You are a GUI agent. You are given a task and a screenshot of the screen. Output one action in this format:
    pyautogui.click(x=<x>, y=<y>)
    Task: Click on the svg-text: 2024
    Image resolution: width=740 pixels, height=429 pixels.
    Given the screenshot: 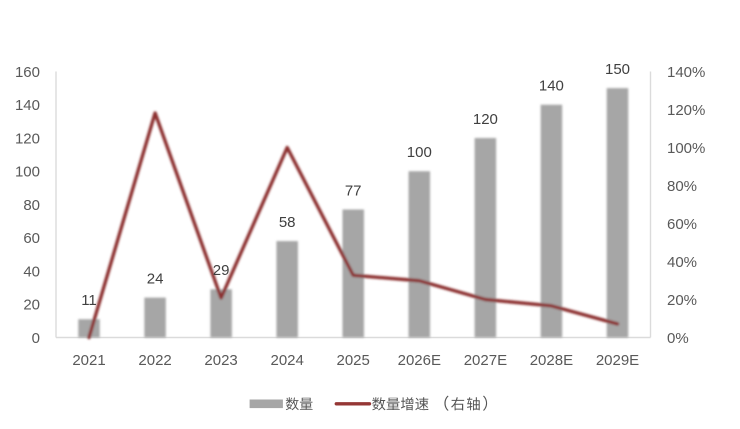 What is the action you would take?
    pyautogui.click(x=287, y=360)
    